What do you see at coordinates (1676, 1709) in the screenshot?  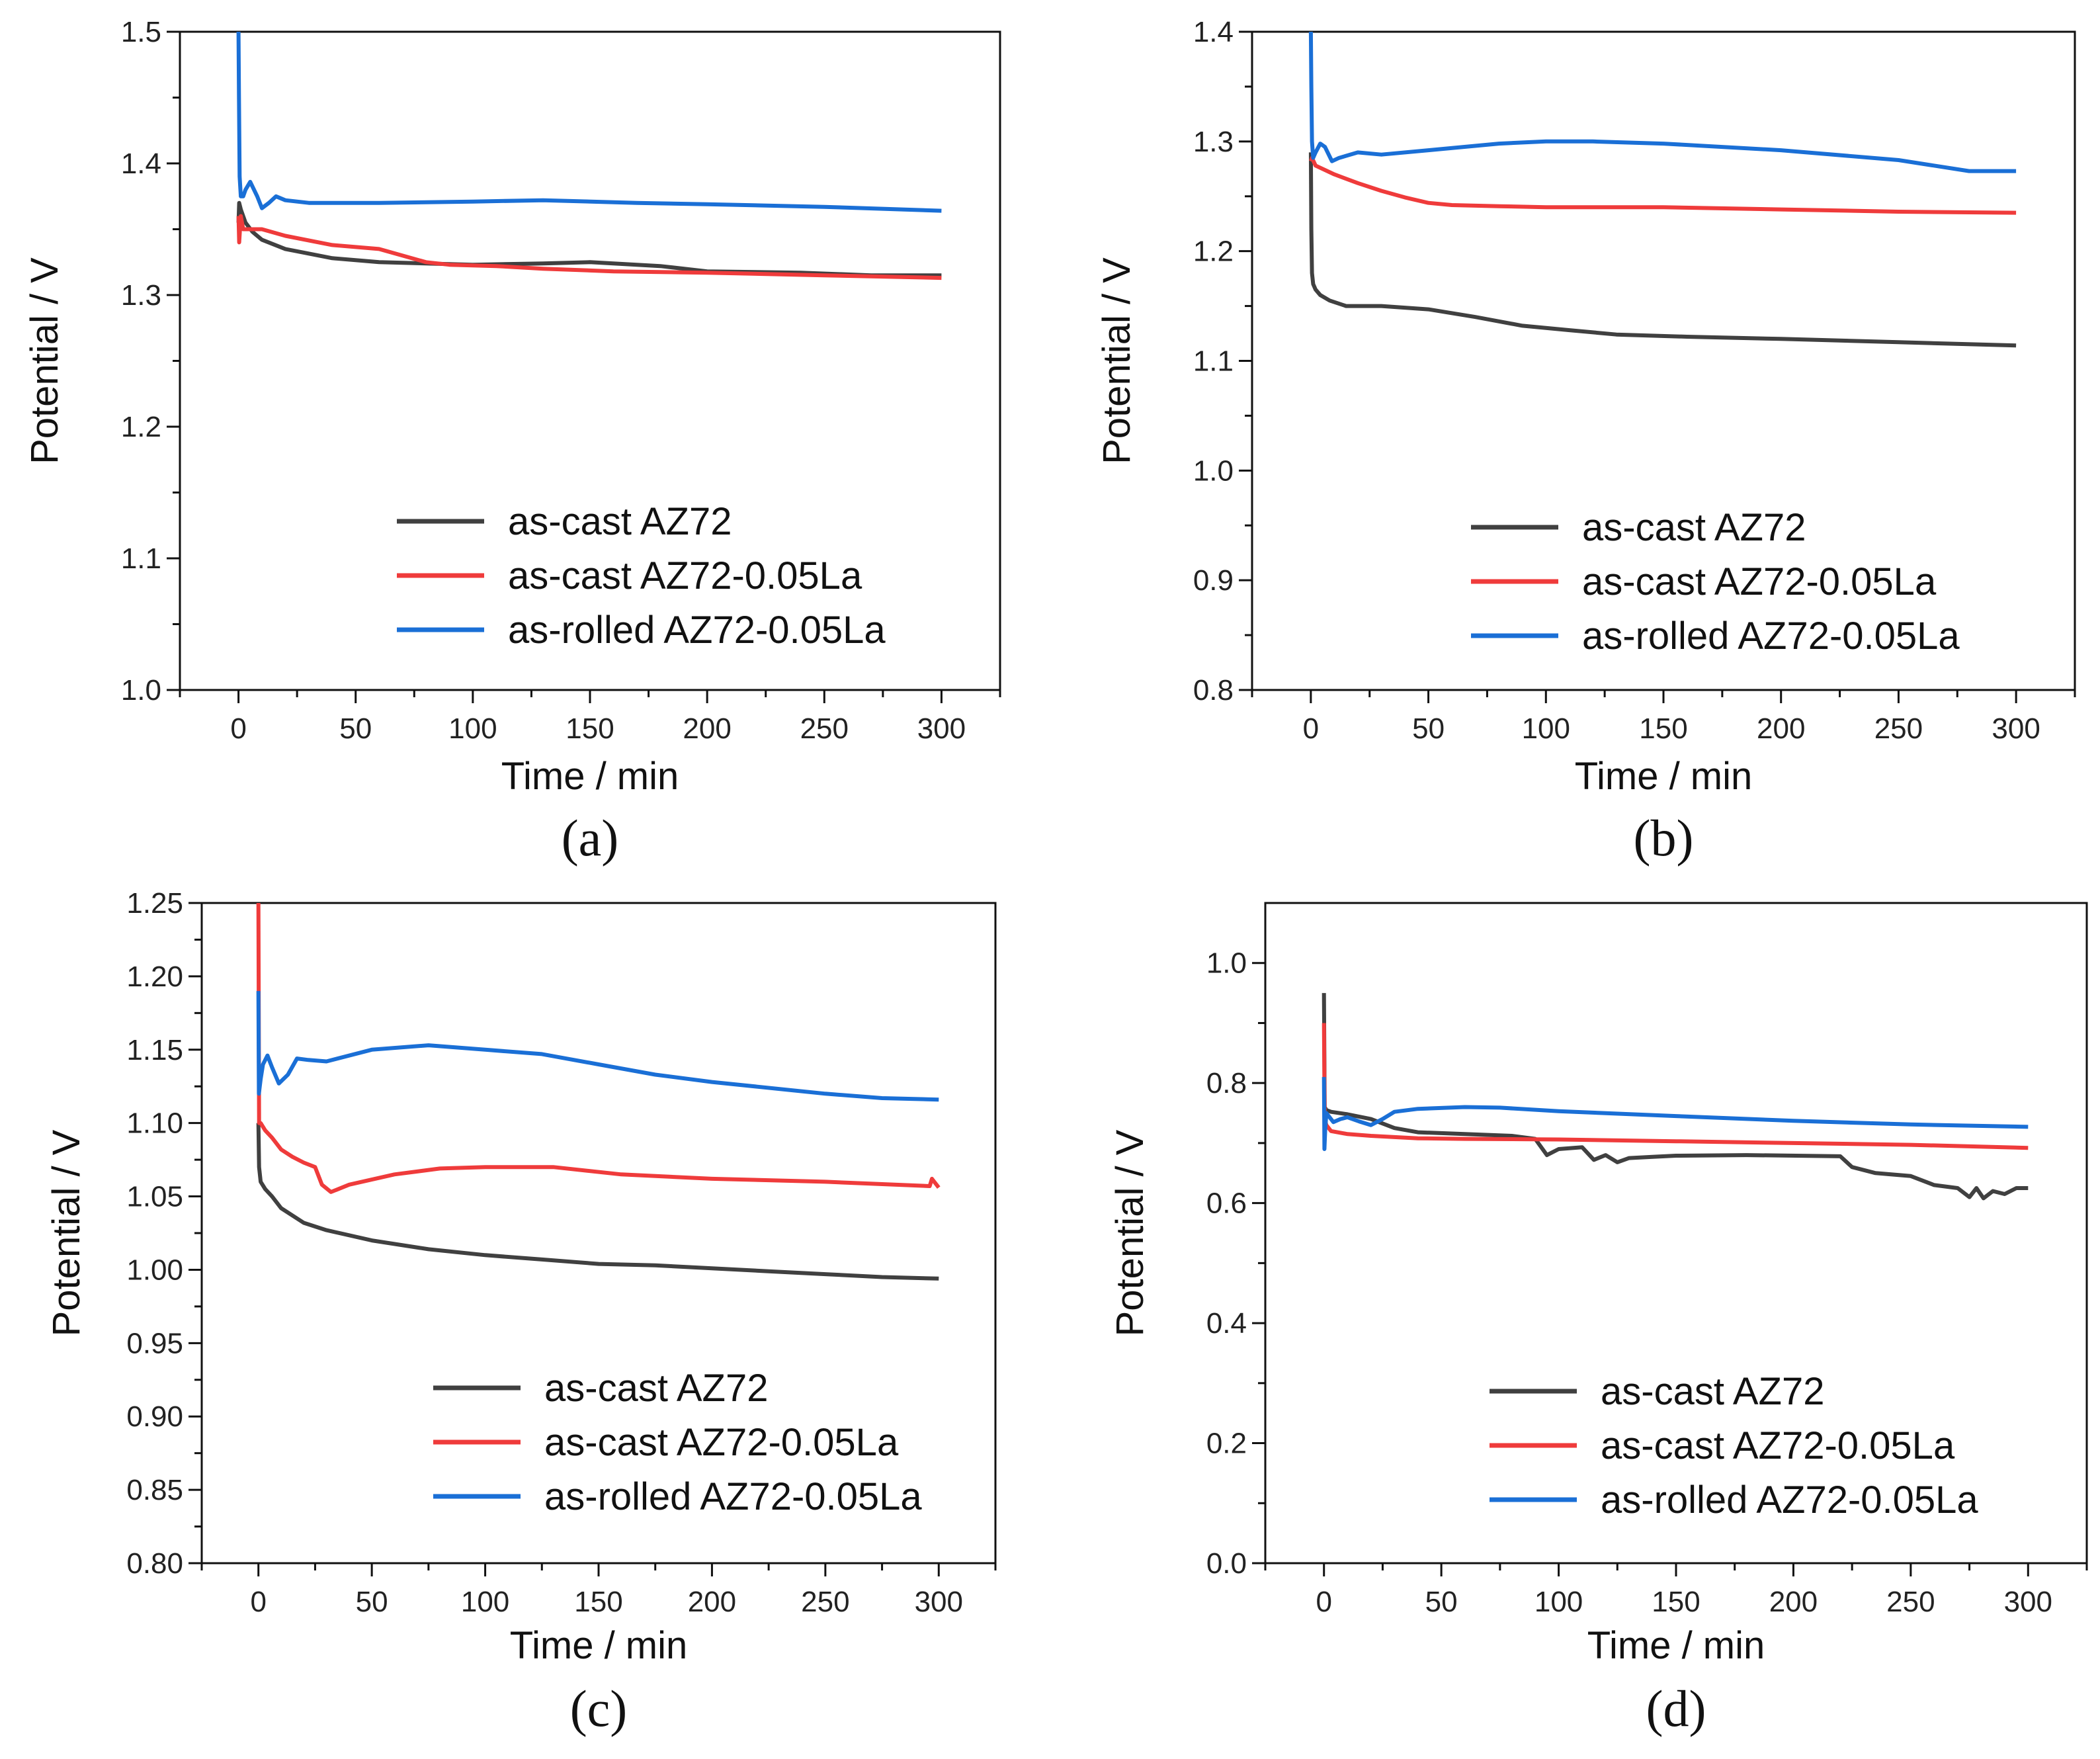 I see `panel-caption: (d)` at bounding box center [1676, 1709].